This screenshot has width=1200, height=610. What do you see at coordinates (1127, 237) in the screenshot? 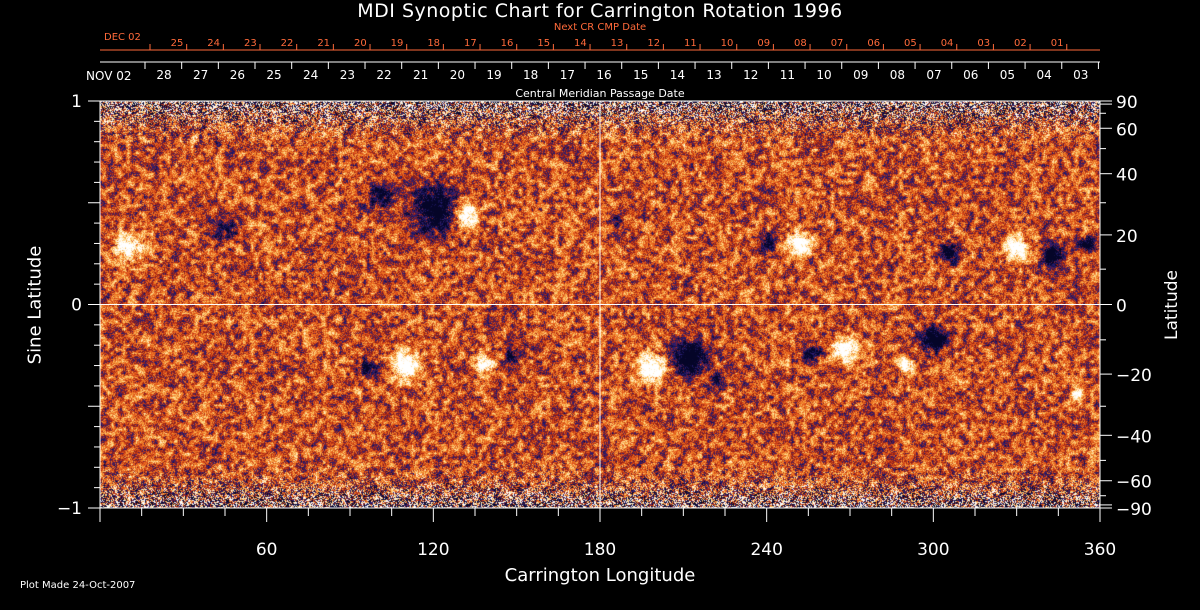
I see `y-tick-label-right: 20` at bounding box center [1127, 237].